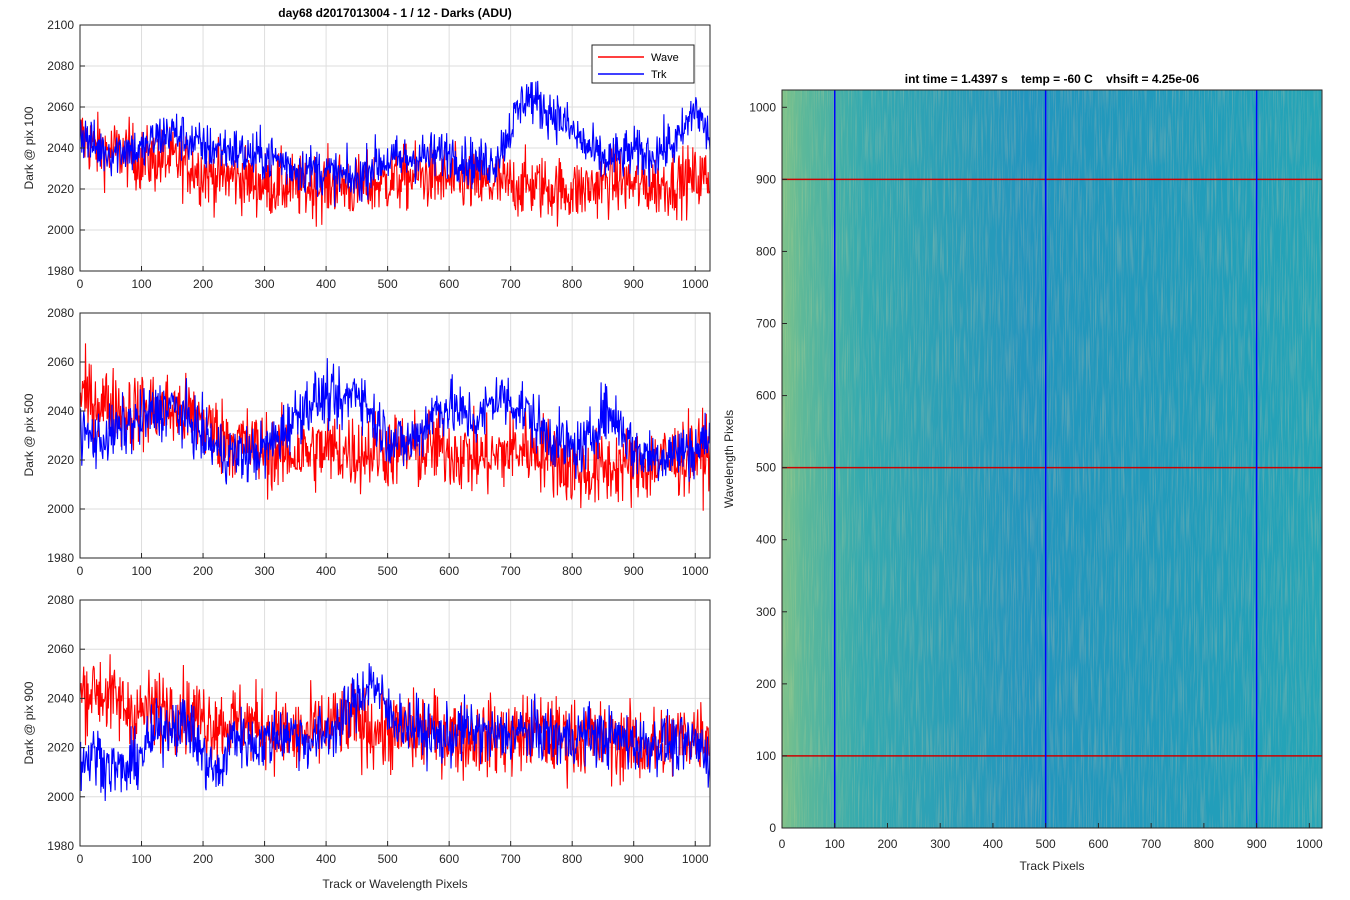 The width and height of the screenshot is (1350, 900). What do you see at coordinates (766, 396) in the screenshot?
I see `tick-label-y: 600` at bounding box center [766, 396].